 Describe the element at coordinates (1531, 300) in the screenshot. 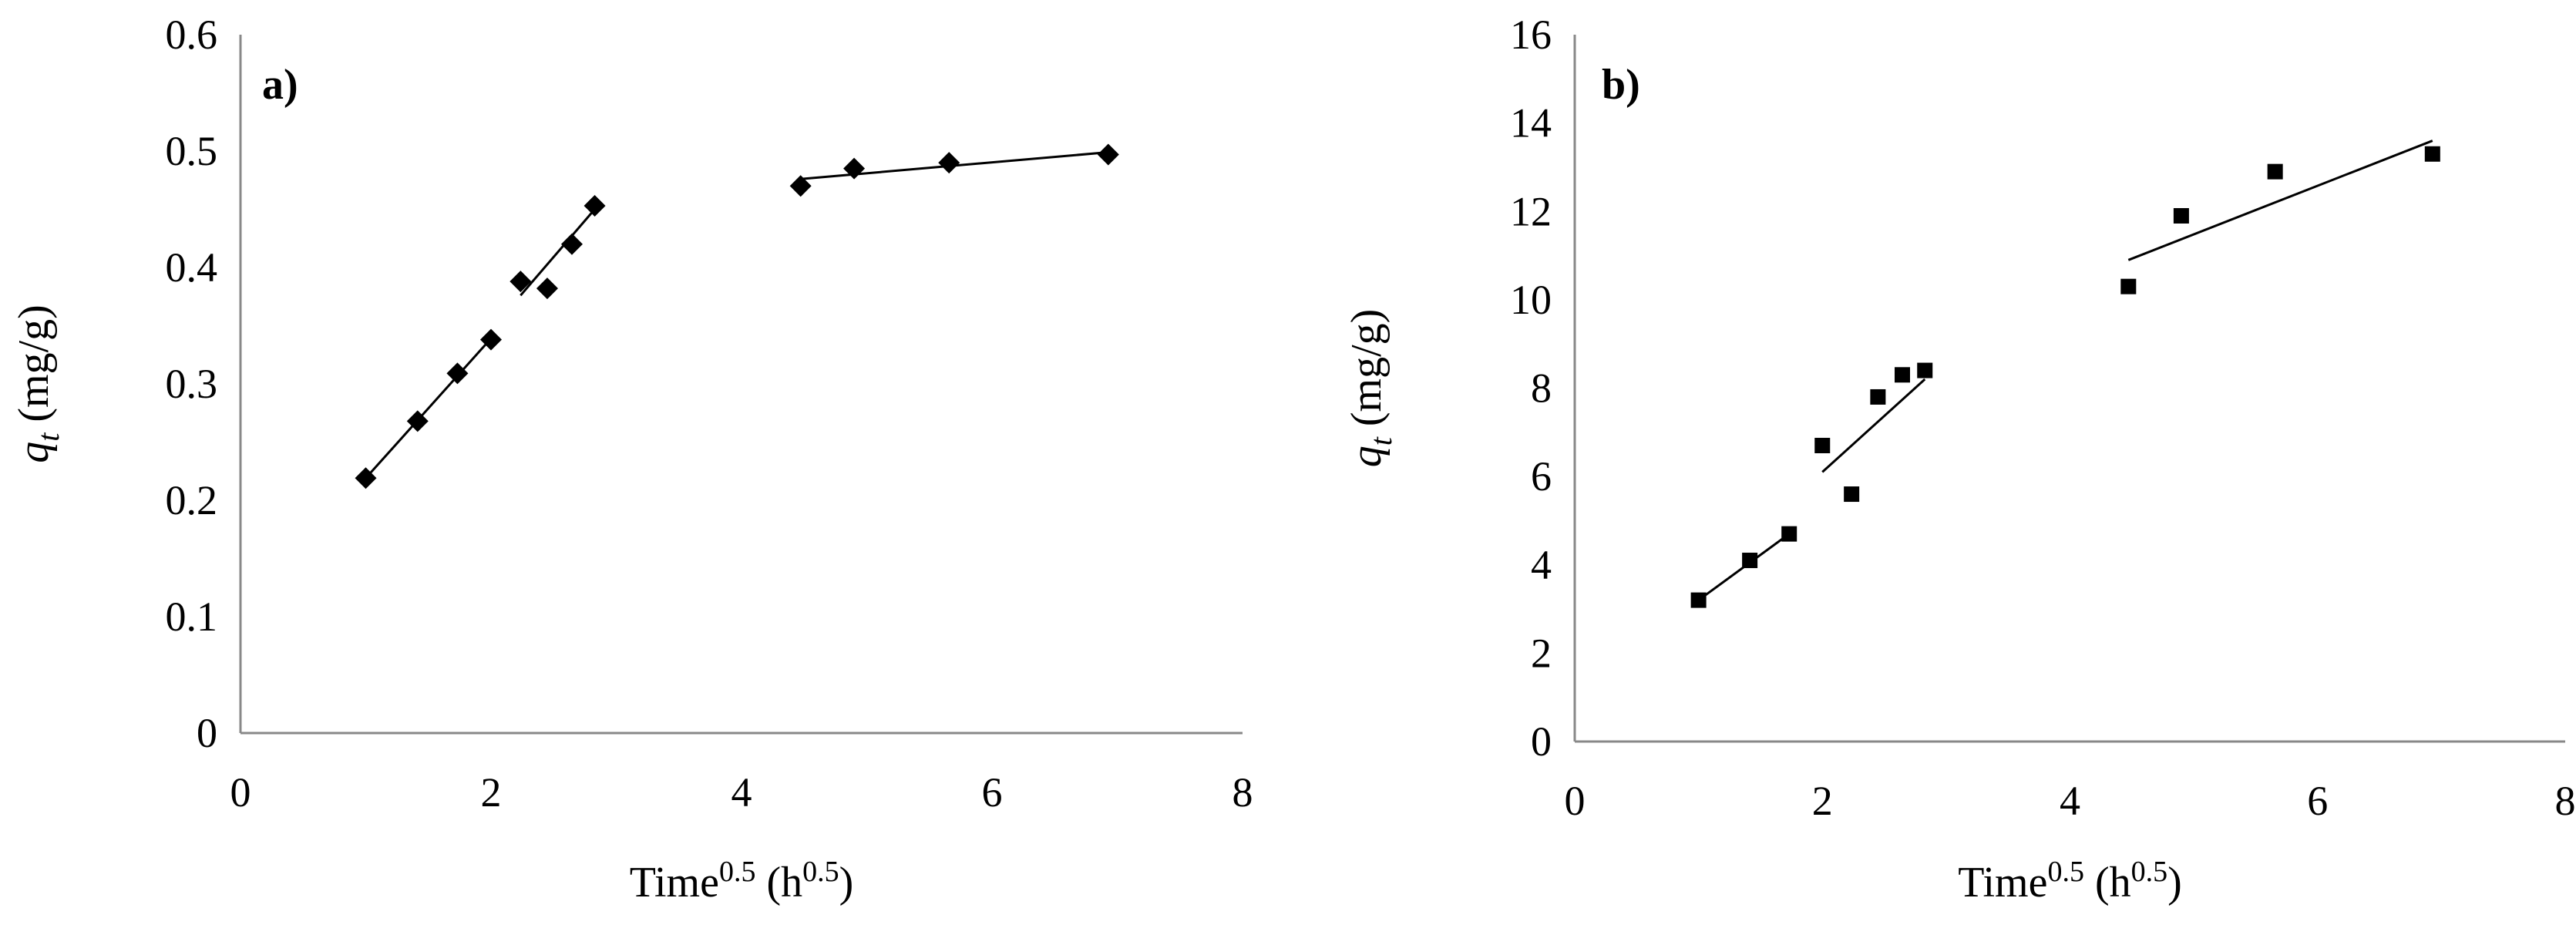

I see `y-tick-label: 10` at that location.